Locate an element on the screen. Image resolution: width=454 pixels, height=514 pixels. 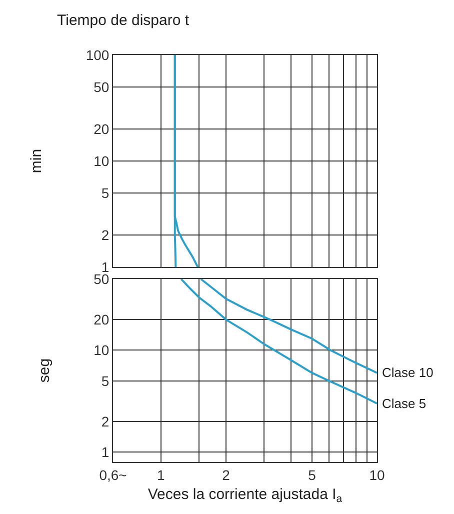
chart-title: Tiempo de disparo t is located at coordinates (123, 20).